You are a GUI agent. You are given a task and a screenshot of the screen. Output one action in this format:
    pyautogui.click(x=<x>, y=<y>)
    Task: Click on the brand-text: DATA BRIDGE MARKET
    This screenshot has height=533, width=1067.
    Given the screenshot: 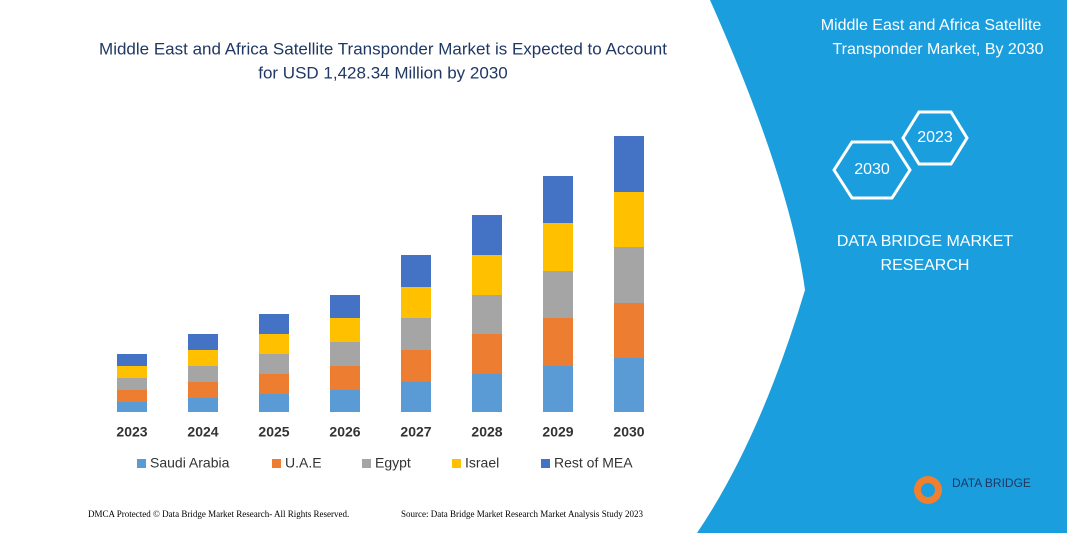 What is the action you would take?
    pyautogui.click(x=925, y=241)
    